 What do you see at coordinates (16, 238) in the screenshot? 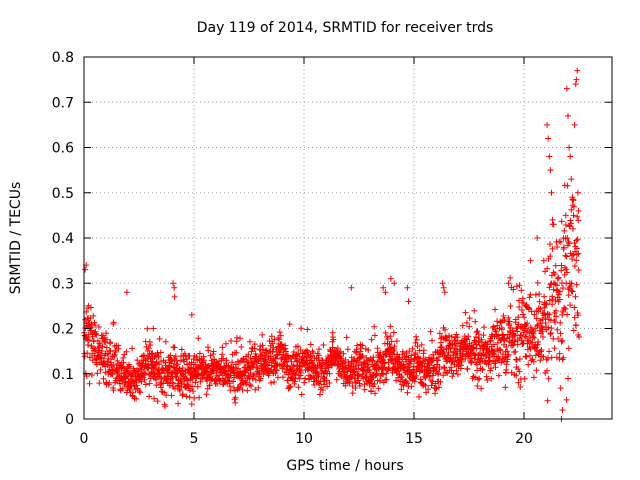
I see `y-axis-label: SRMTID / TECUs` at bounding box center [16, 238].